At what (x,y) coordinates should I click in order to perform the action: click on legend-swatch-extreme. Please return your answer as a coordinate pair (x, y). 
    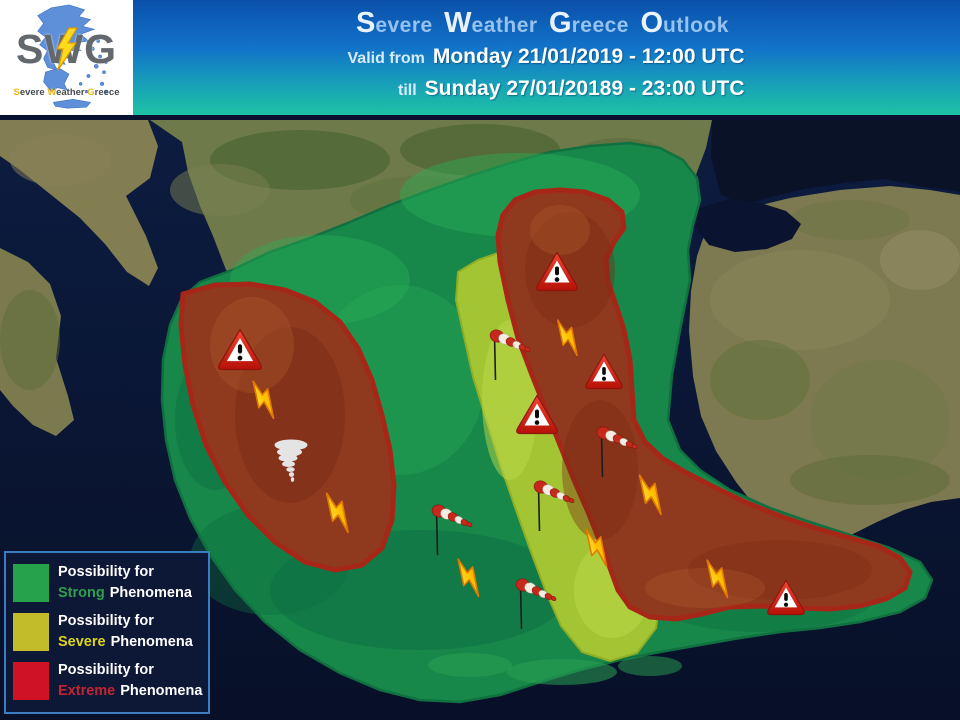
    Looking at the image, I should click on (31, 681).